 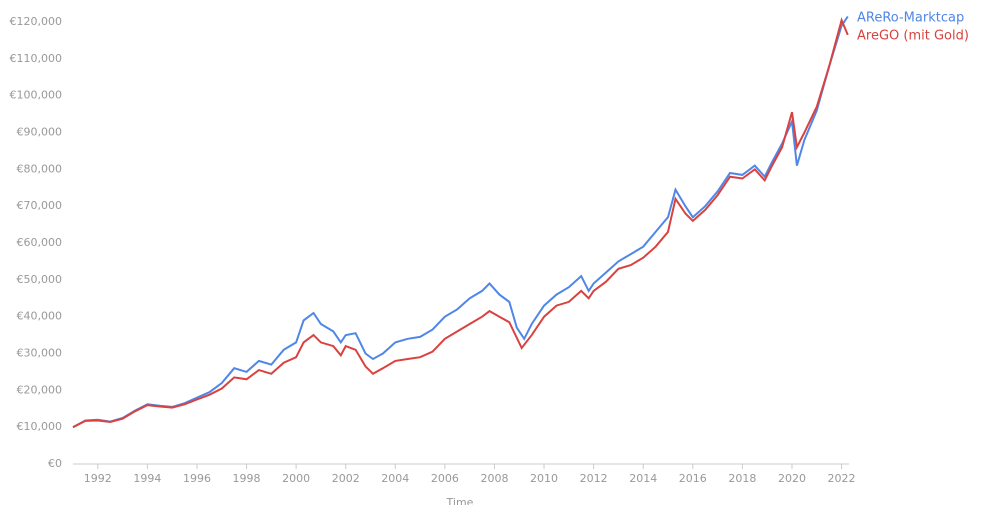 What do you see at coordinates (296, 478) in the screenshot?
I see `x-tick-label: 2000` at bounding box center [296, 478].